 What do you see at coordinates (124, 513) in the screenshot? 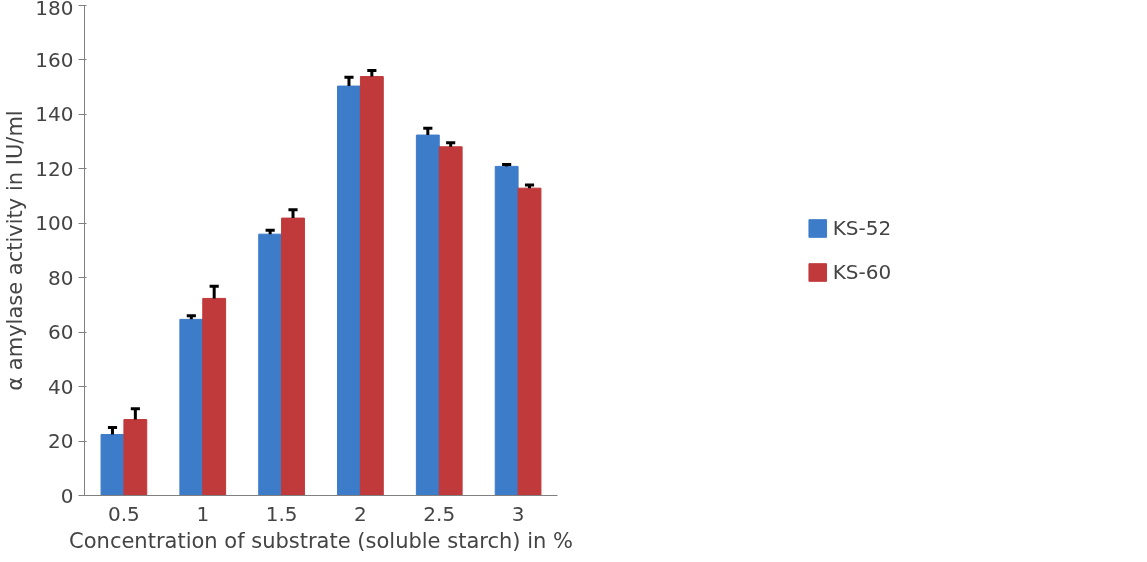
I see `x-tick-label: 0.5` at bounding box center [124, 513].